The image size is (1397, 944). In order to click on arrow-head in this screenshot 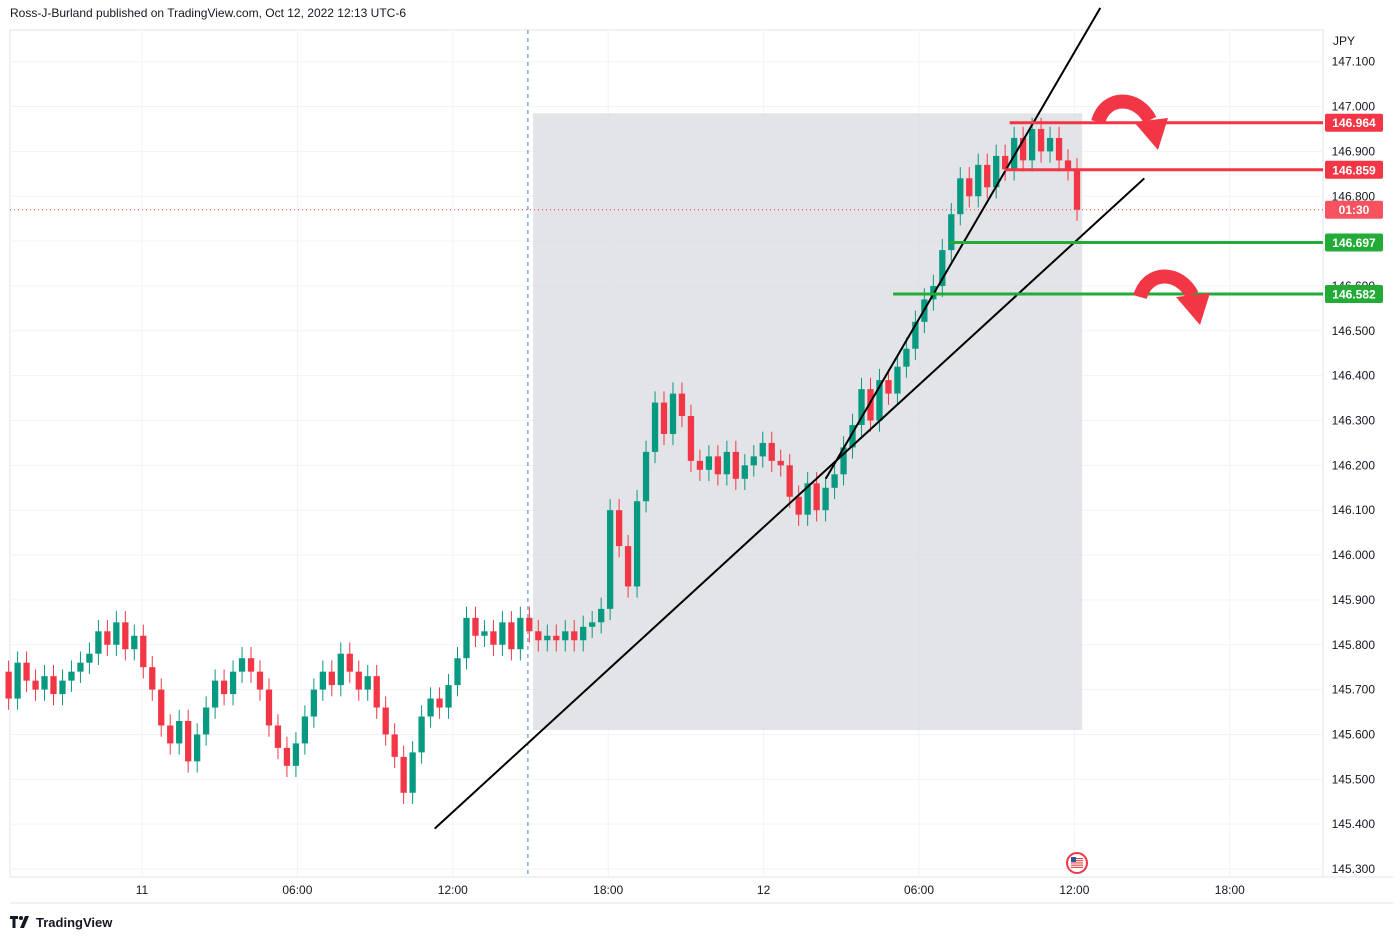, I will do `click(1151, 134)`.